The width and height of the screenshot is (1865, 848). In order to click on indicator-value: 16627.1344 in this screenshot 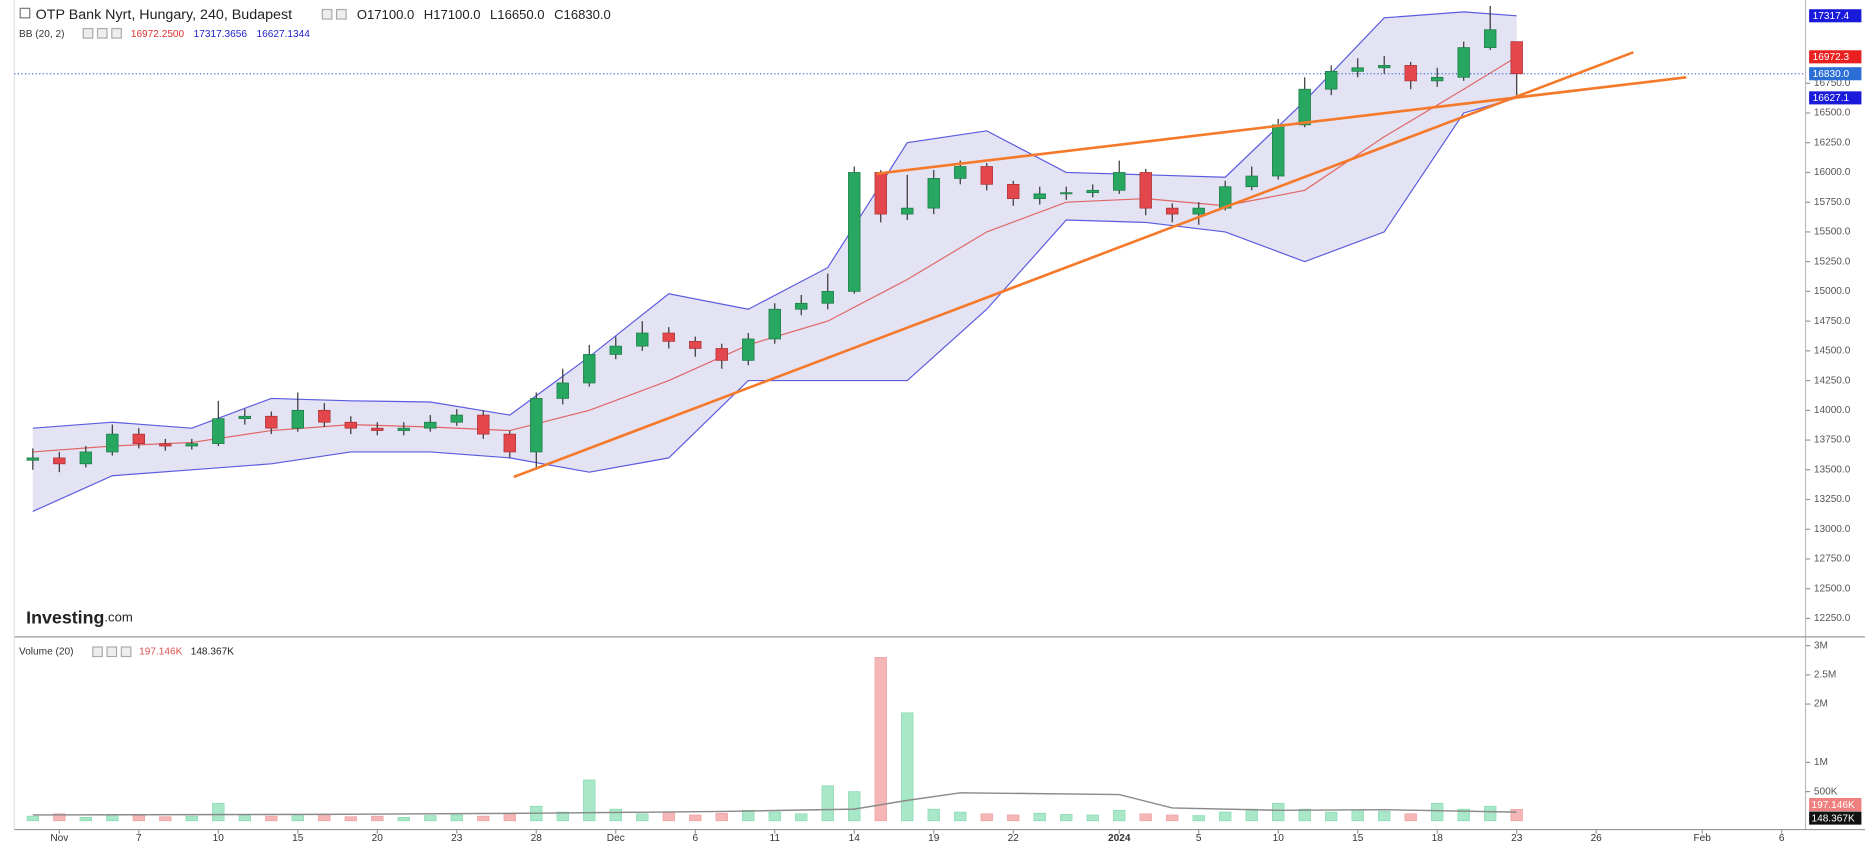, I will do `click(284, 34)`.